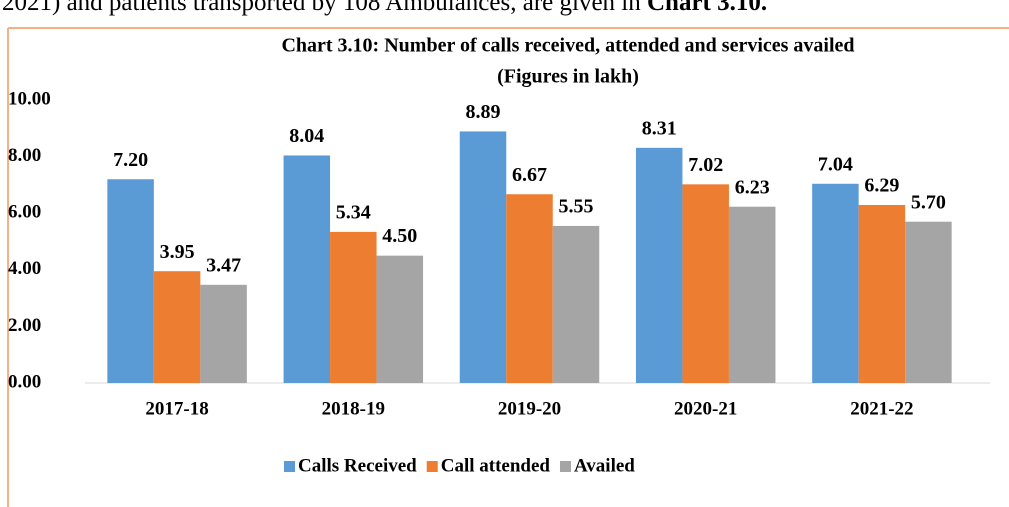 Image resolution: width=1009 pixels, height=507 pixels. I want to click on value-label: 5.70, so click(928, 202).